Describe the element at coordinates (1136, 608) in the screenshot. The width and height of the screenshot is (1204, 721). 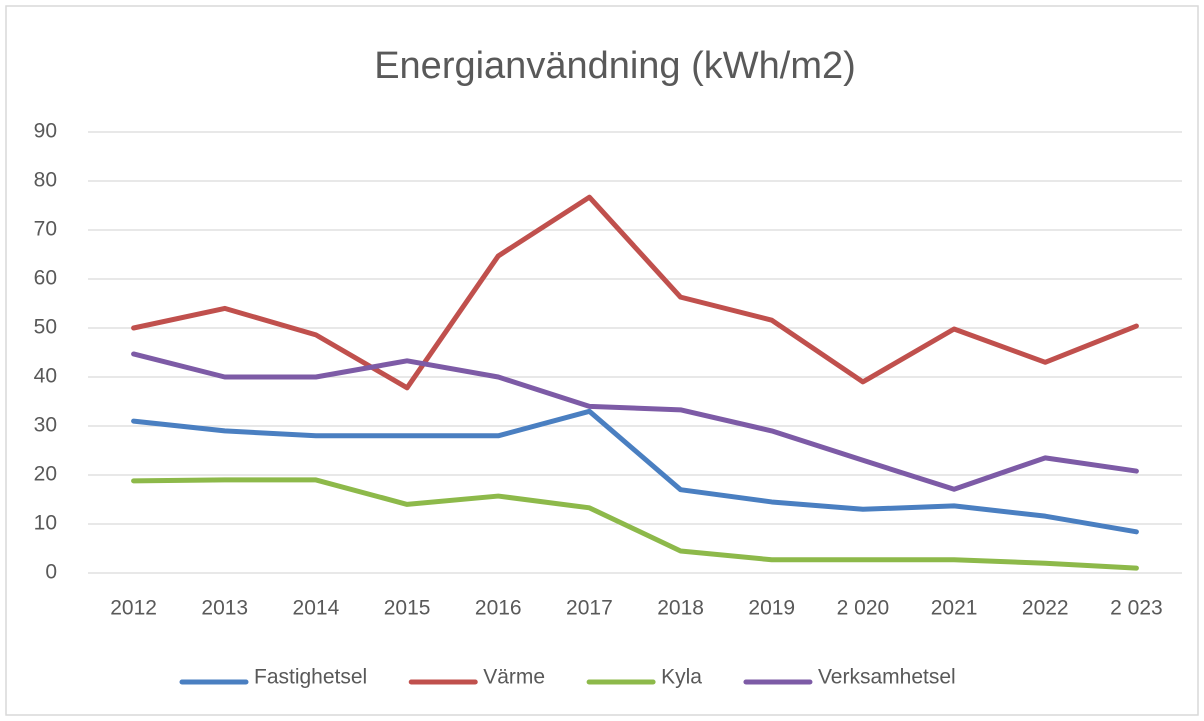
I see `x-tick-label: 2 023` at that location.